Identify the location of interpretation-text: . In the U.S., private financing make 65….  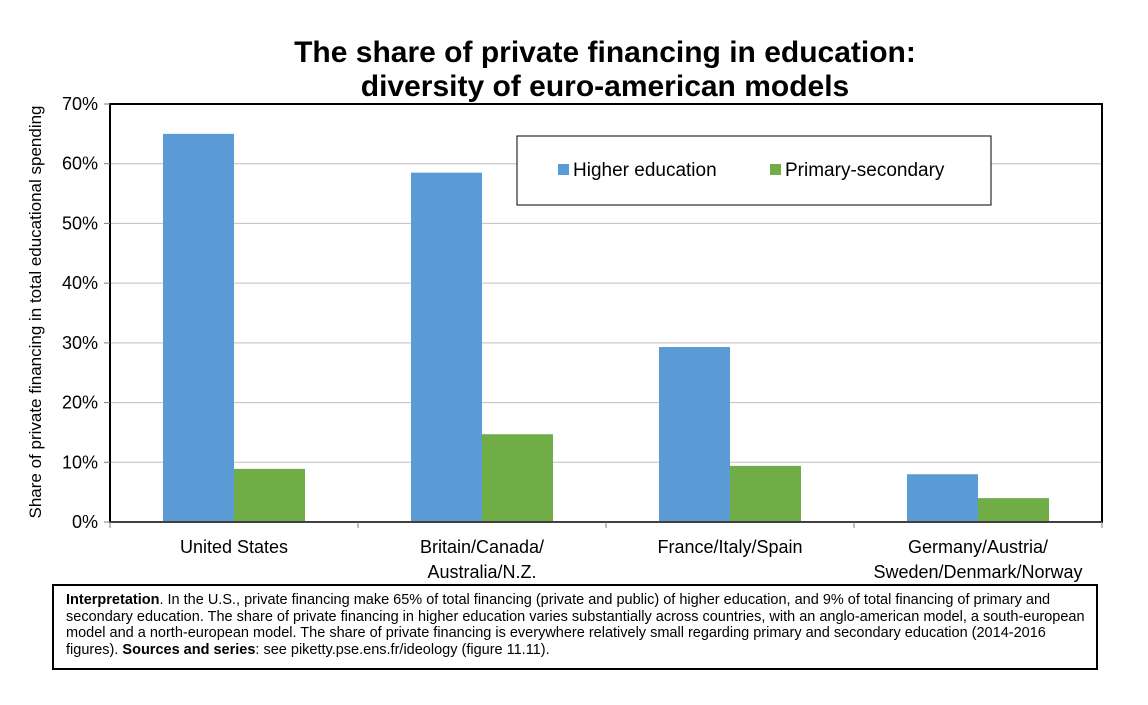
(575, 625).